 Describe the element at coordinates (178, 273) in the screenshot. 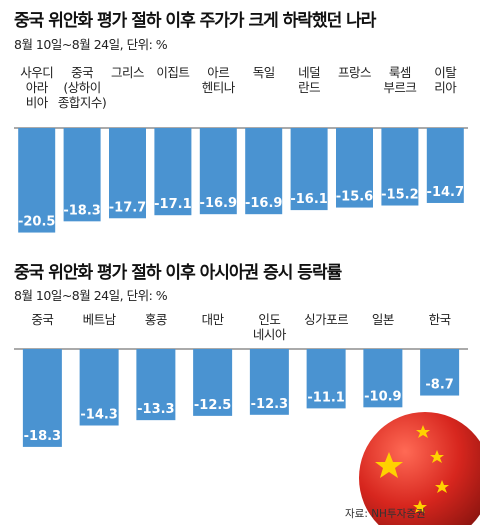

I see `chart2-title: 중국 위안화 평가 절하 이후 아시아권 증시 등락률` at that location.